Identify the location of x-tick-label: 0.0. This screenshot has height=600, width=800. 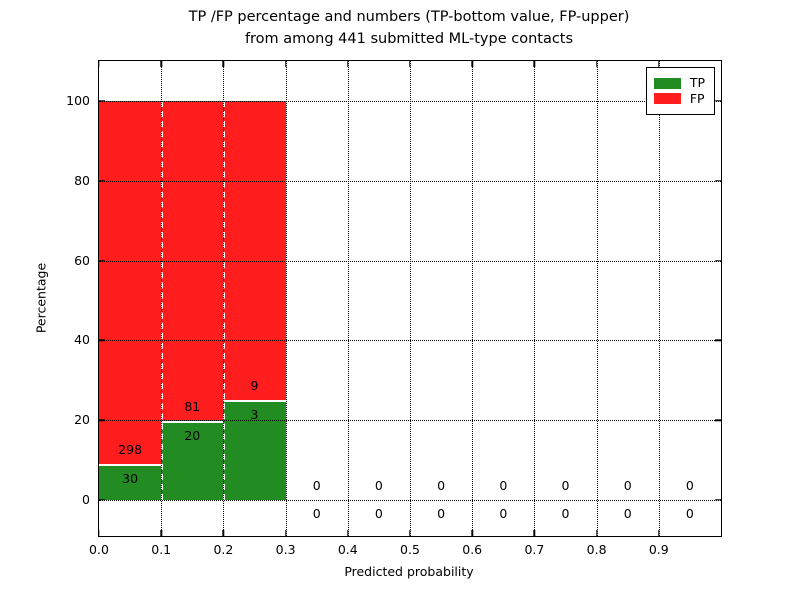
(99, 549).